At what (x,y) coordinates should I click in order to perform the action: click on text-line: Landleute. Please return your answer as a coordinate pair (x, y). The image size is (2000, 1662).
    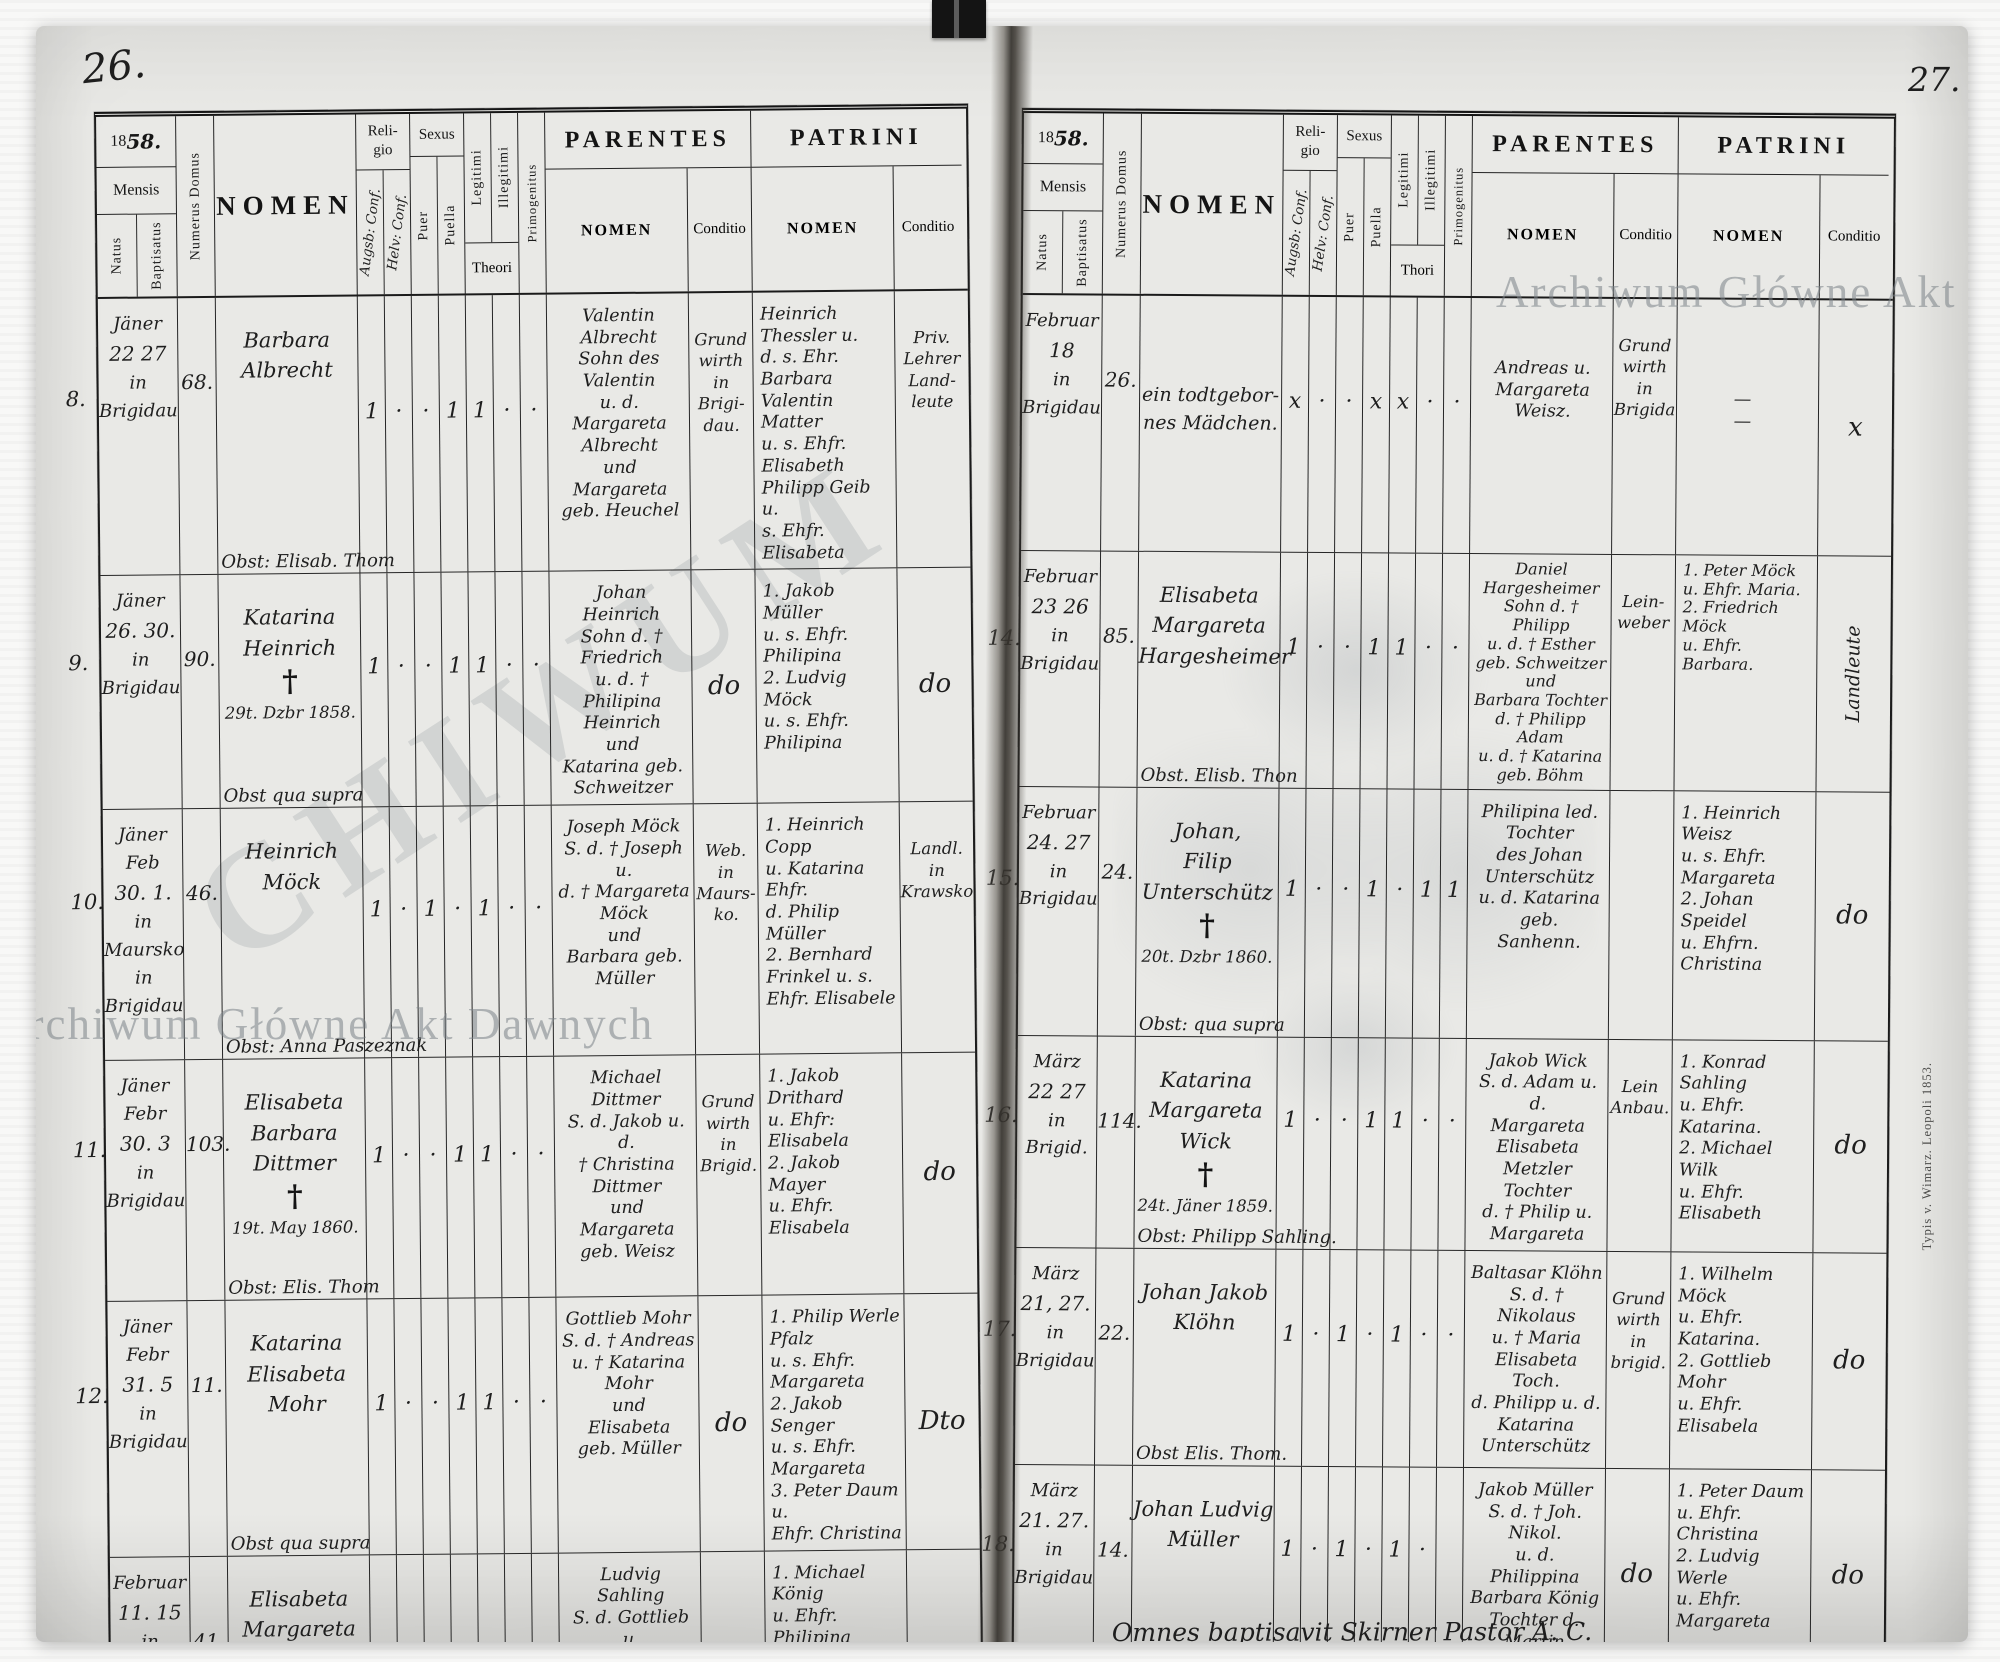
    Looking at the image, I should click on (1853, 674).